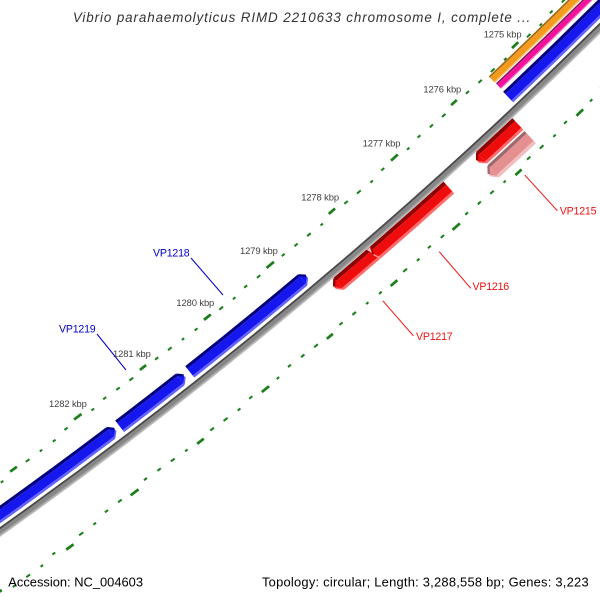 The image size is (600, 600). What do you see at coordinates (503, 33) in the screenshot?
I see `svg-text: 1275 kbp` at bounding box center [503, 33].